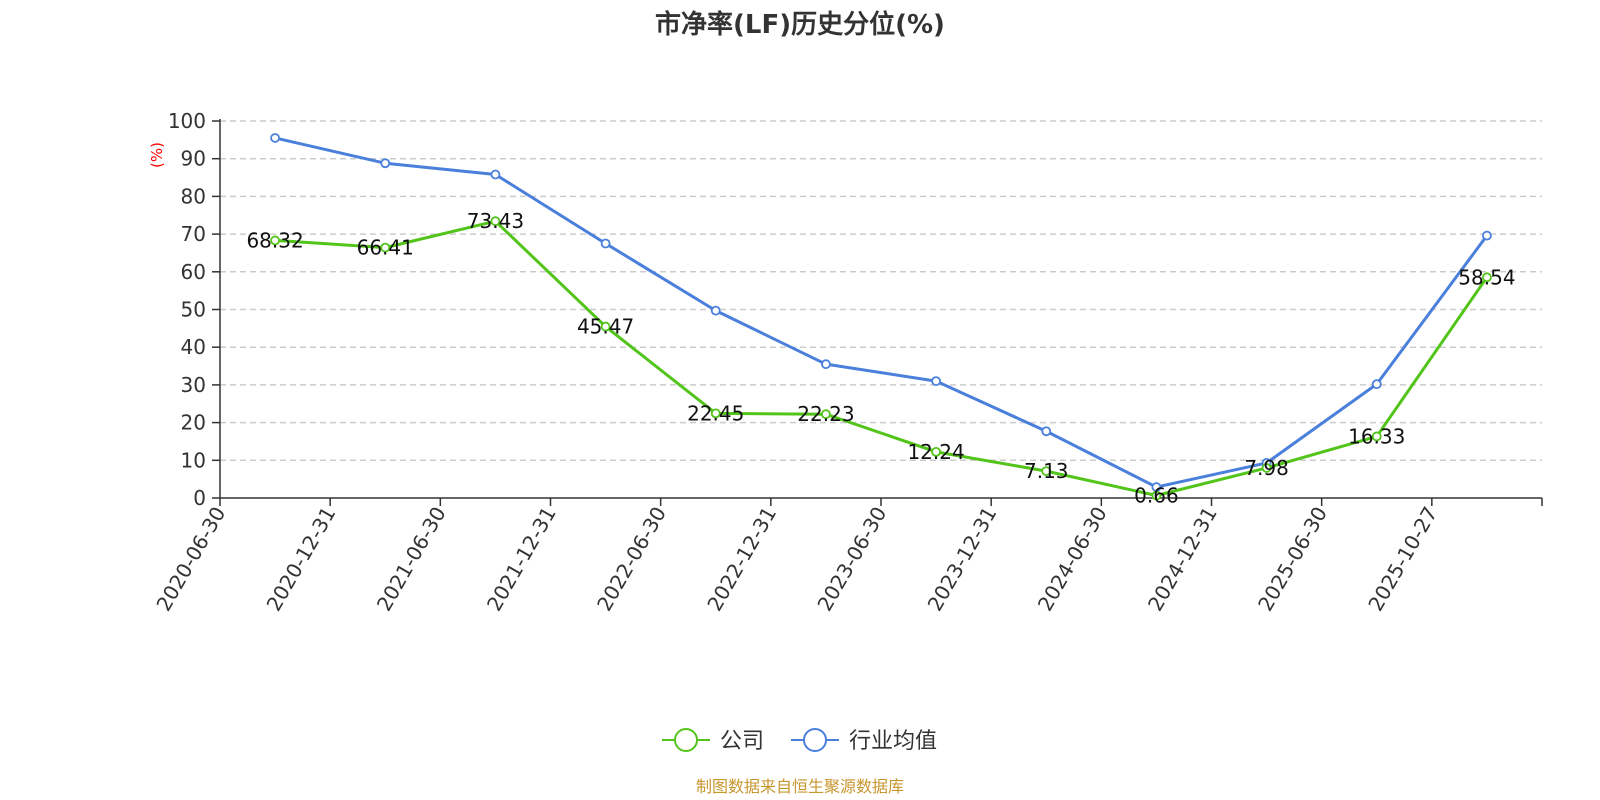  Describe the element at coordinates (157, 155) in the screenshot. I see `y-axis-label: (%)` at that location.